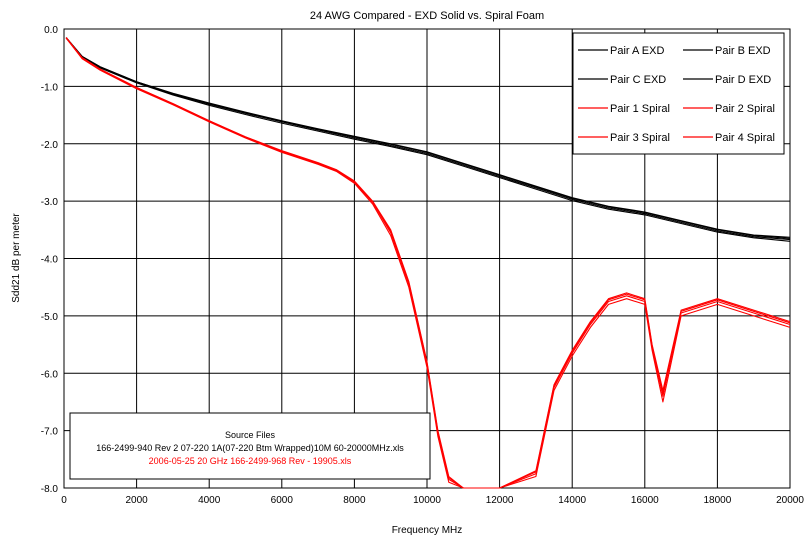  Describe the element at coordinates (50, 489) in the screenshot. I see `y-tick-label: -8.0` at that location.